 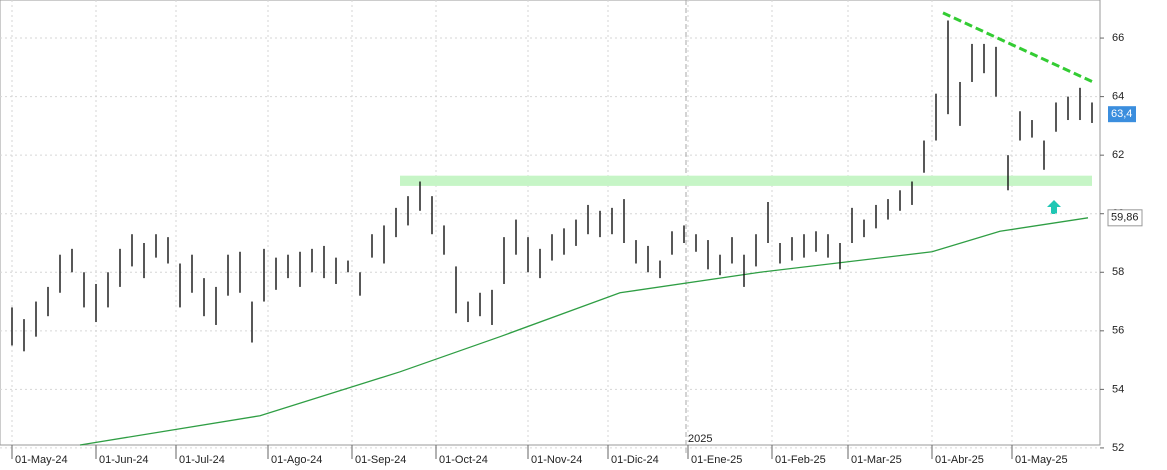 What do you see at coordinates (1118, 389) in the screenshot?
I see `y-tick-label: 54` at bounding box center [1118, 389].